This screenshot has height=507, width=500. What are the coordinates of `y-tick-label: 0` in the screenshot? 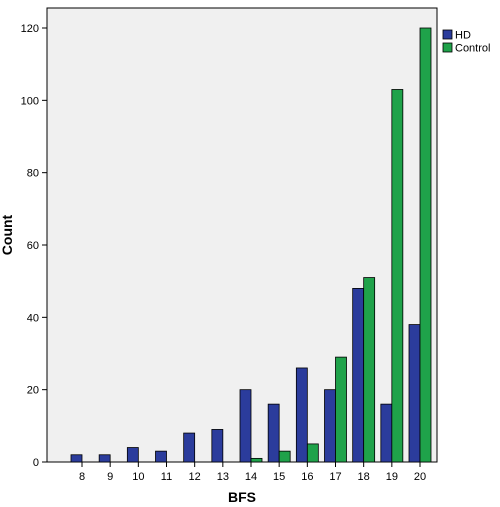 It's located at (36, 463).